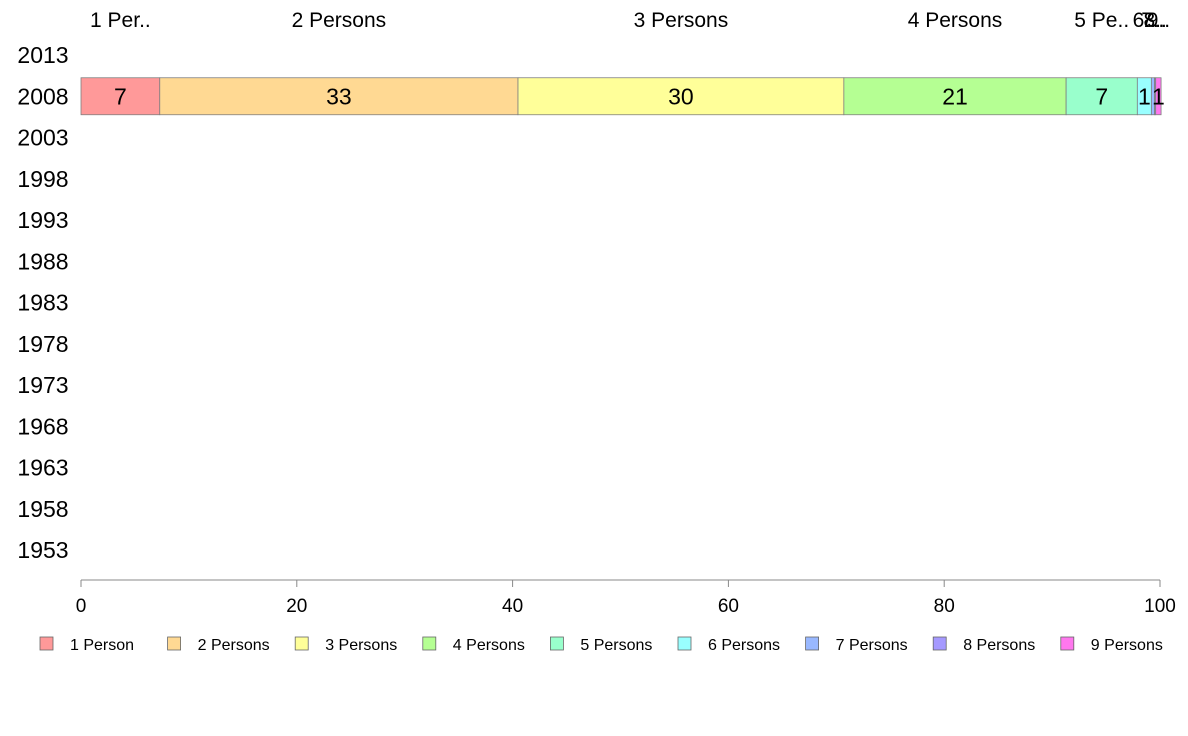  I want to click on year-label-1993: 1993, so click(42, 220).